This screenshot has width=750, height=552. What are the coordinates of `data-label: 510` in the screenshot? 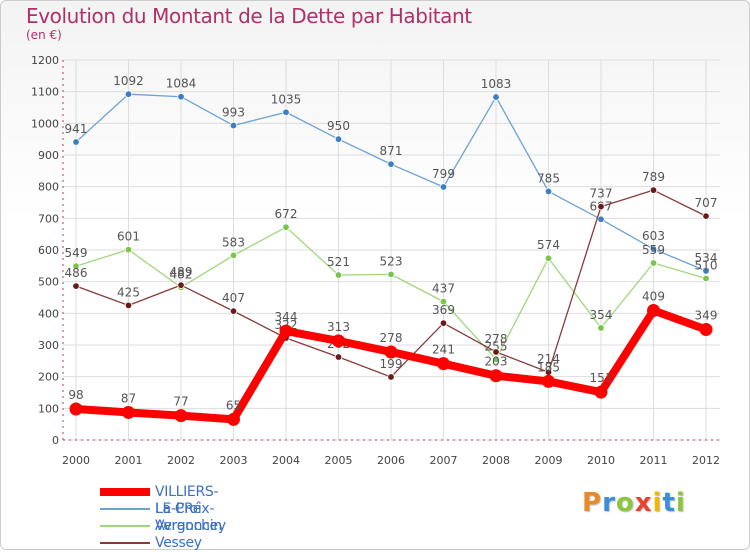 It's located at (706, 266).